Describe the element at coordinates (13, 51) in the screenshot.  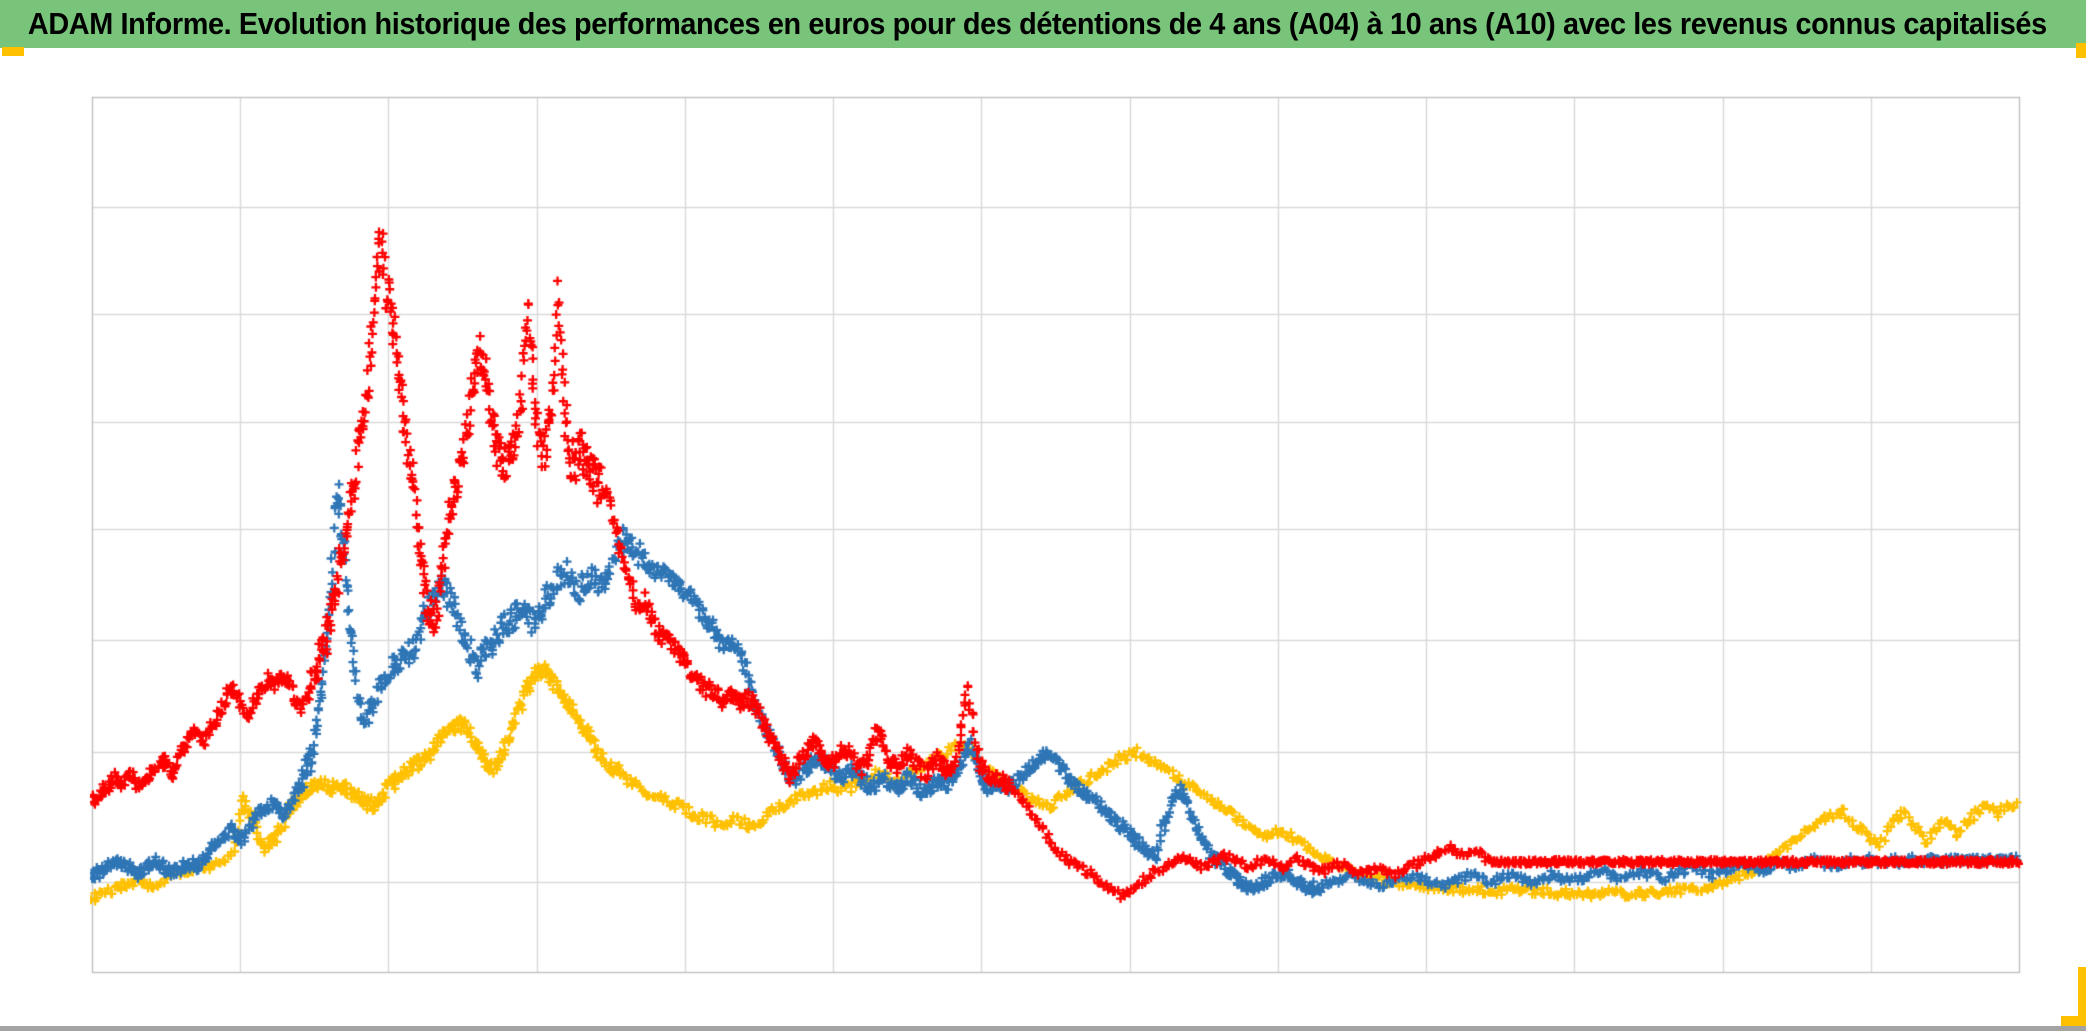
I see `selection-handle-top-left-icon` at that location.